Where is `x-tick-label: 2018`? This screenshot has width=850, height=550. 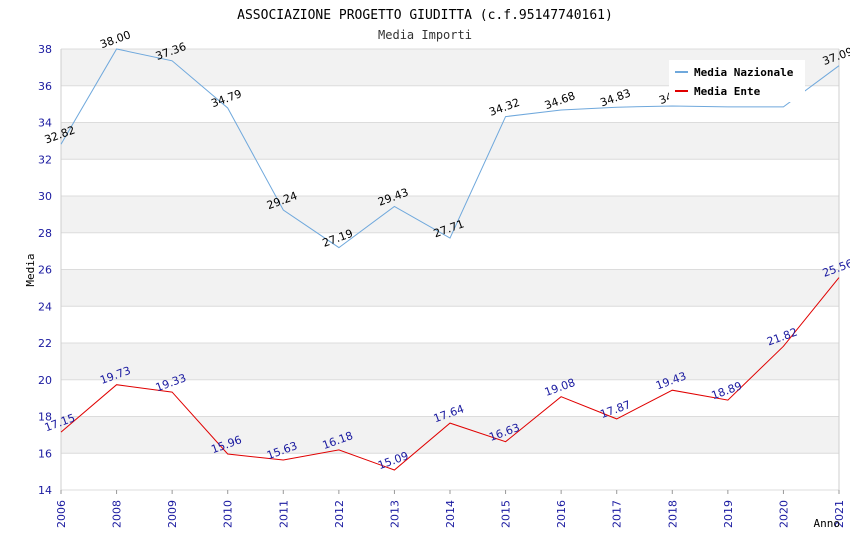 x-tick-label: 2018 is located at coordinates (672, 514).